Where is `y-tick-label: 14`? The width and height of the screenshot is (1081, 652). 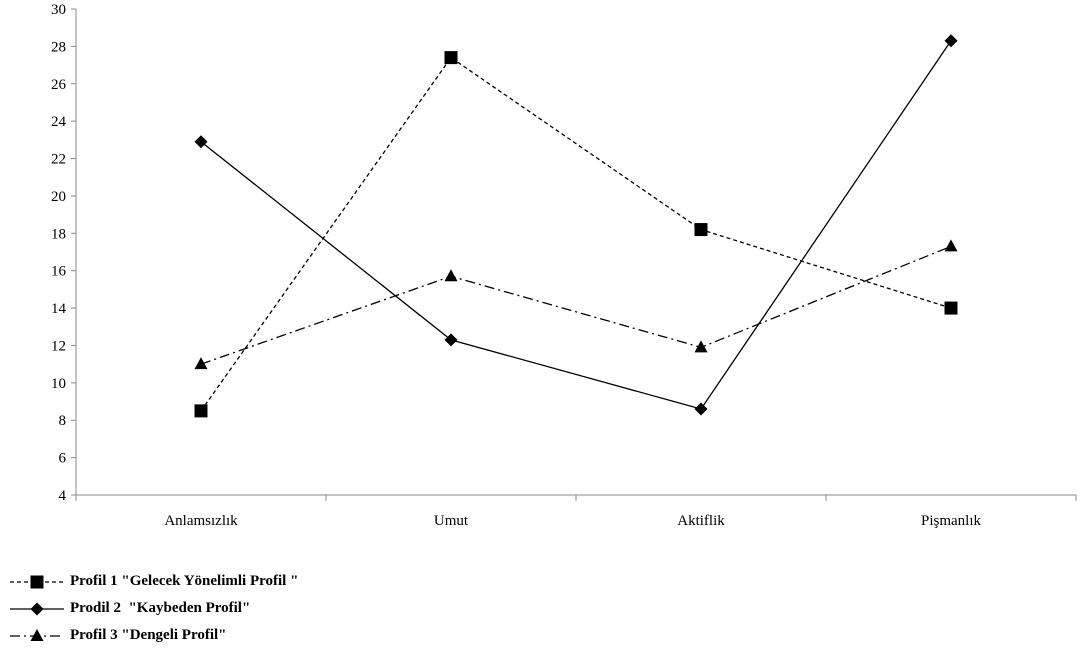 y-tick-label: 14 is located at coordinates (59, 309).